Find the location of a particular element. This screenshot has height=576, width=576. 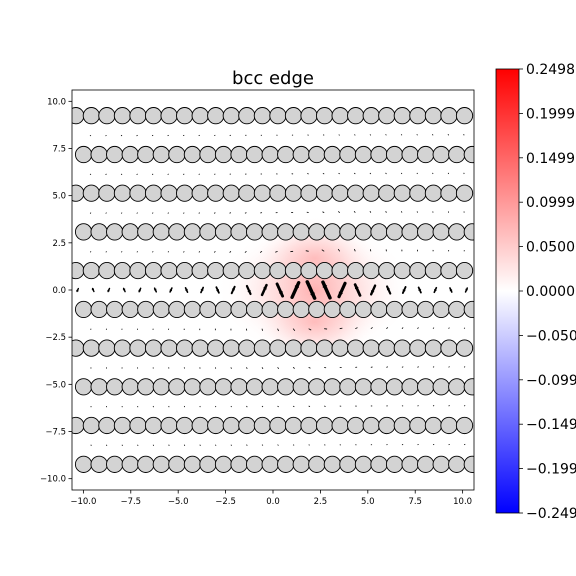

colorbar-tick-label: 0.0500 is located at coordinates (550, 248).